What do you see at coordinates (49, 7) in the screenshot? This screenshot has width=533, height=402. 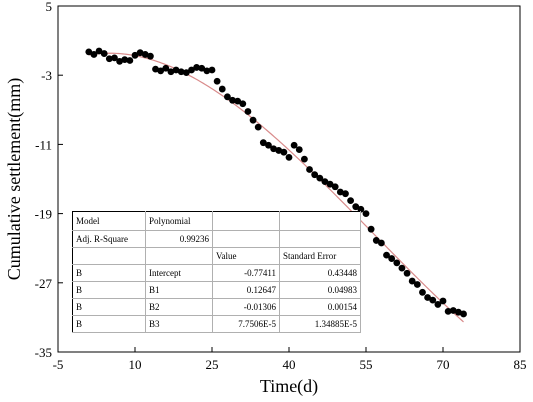 I see `y-tick-label: 5` at bounding box center [49, 7].